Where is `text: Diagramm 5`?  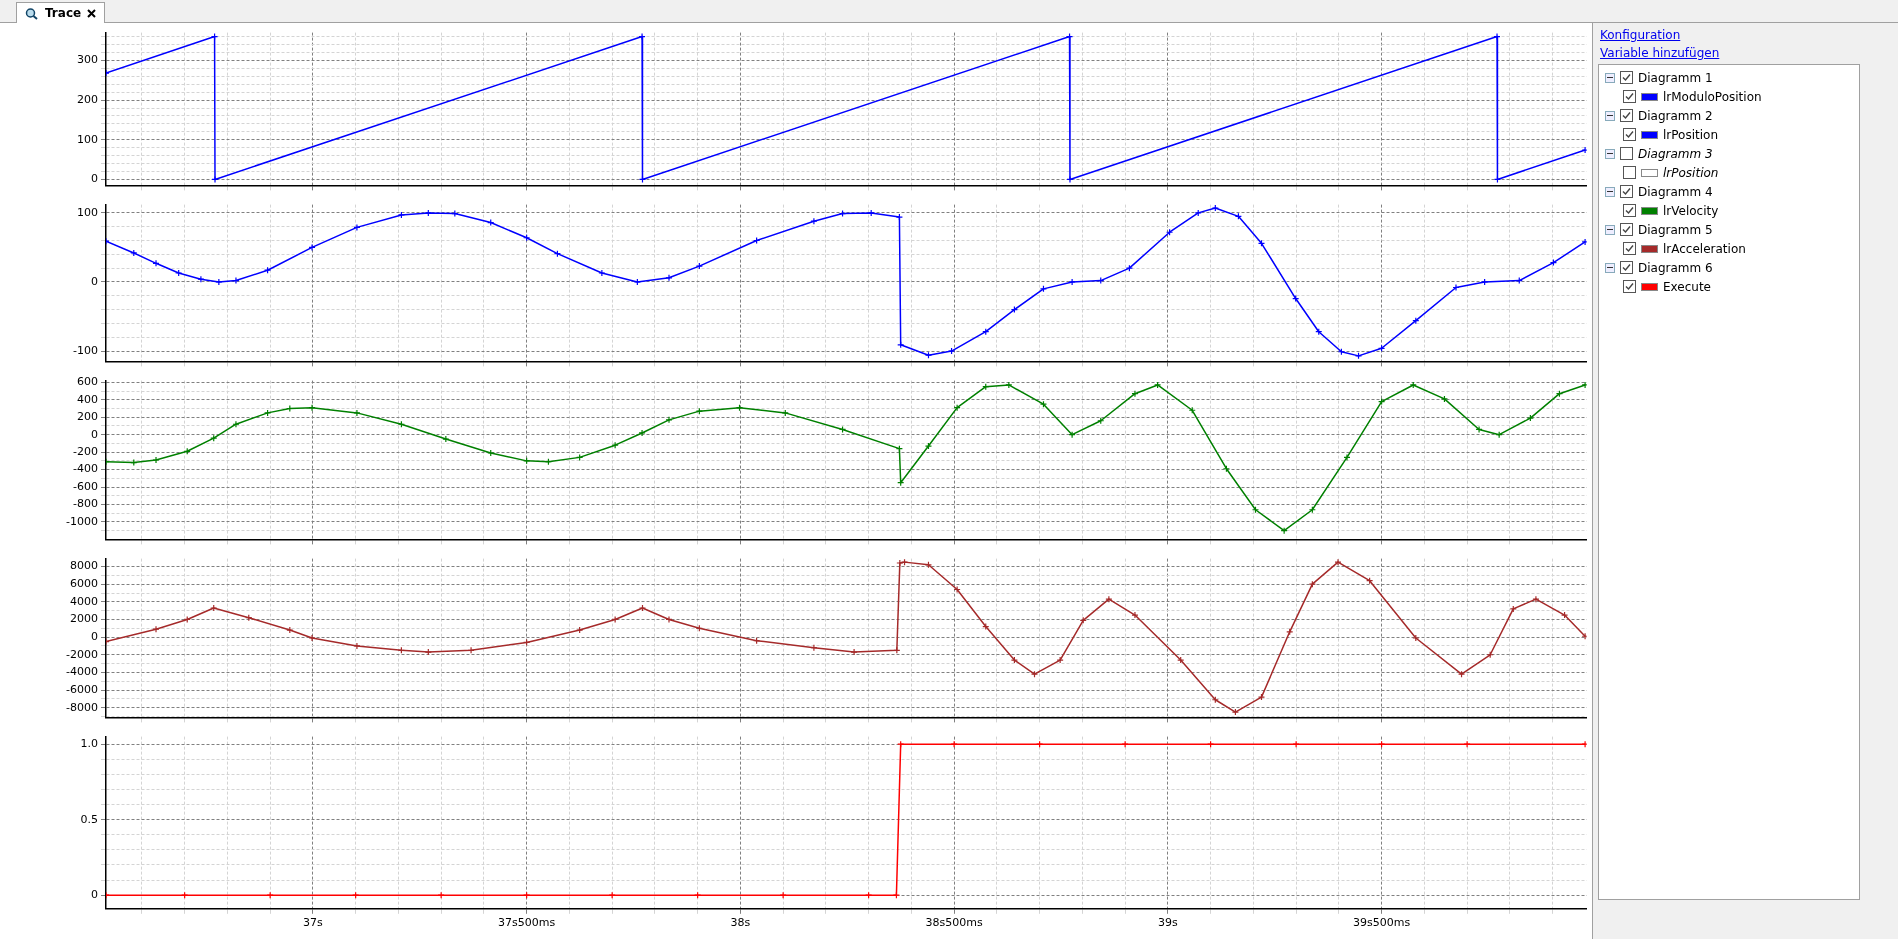
text: Diagramm 5 is located at coordinates (1675, 229).